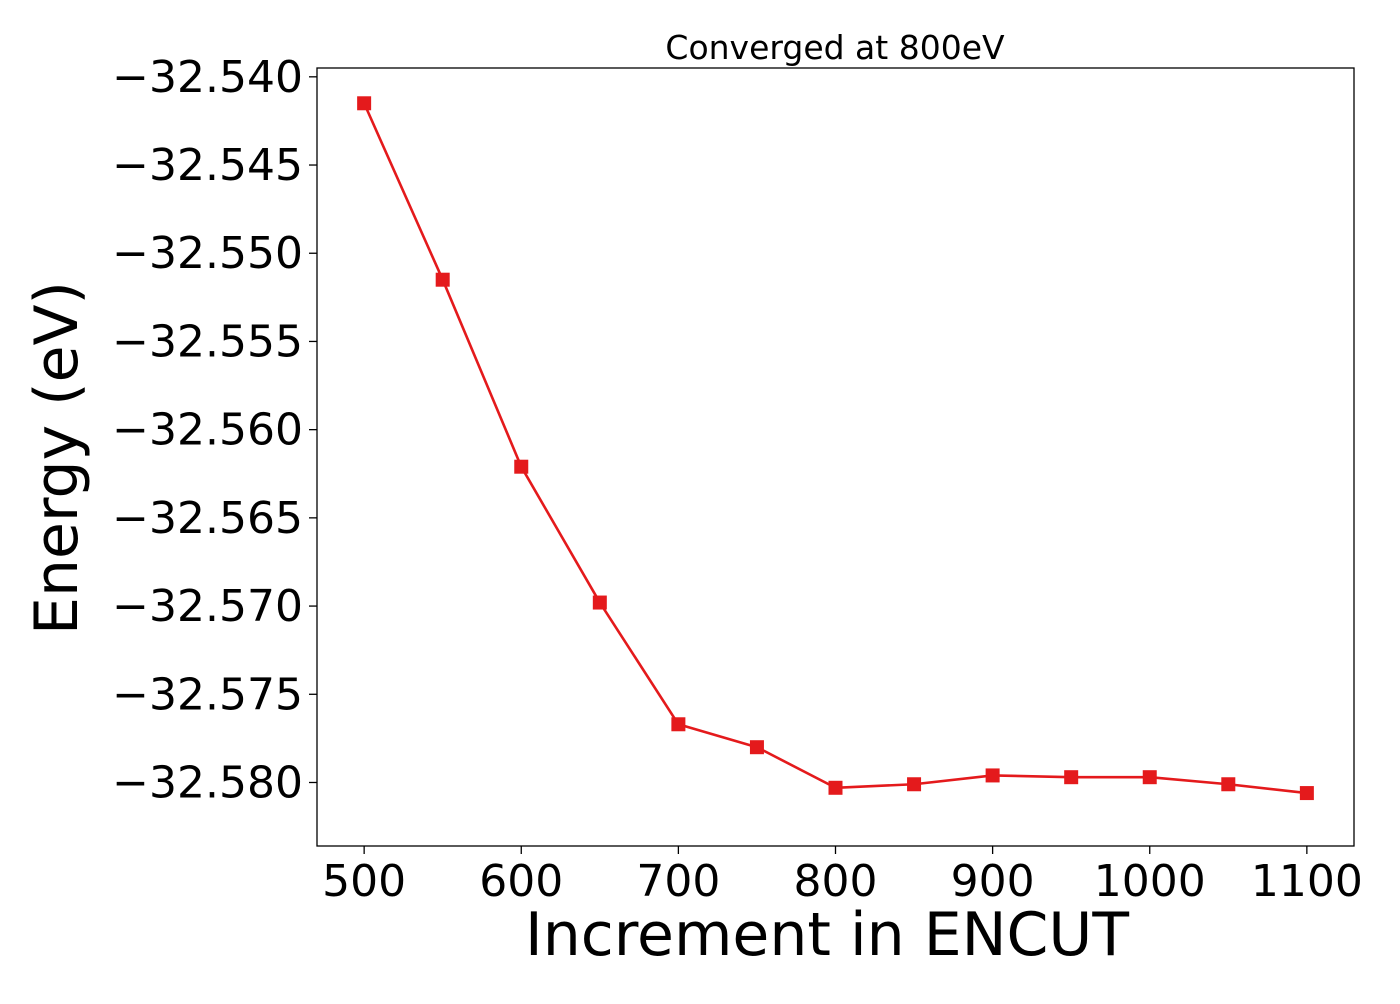 Image resolution: width=1400 pixels, height=1004 pixels. I want to click on y-tick-label: −32.570, so click(207, 606).